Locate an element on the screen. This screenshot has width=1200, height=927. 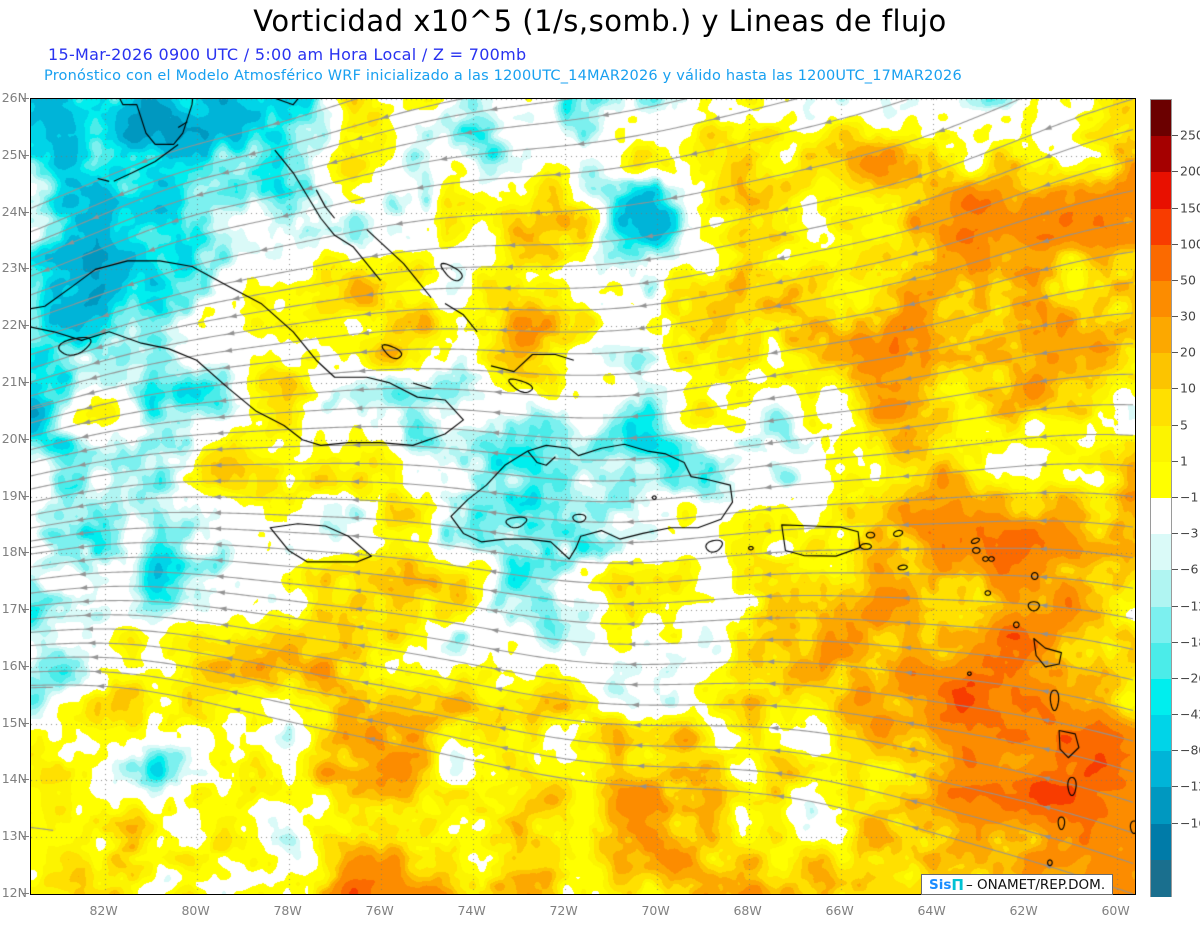
lon-tick-label: 82W is located at coordinates (103, 910).